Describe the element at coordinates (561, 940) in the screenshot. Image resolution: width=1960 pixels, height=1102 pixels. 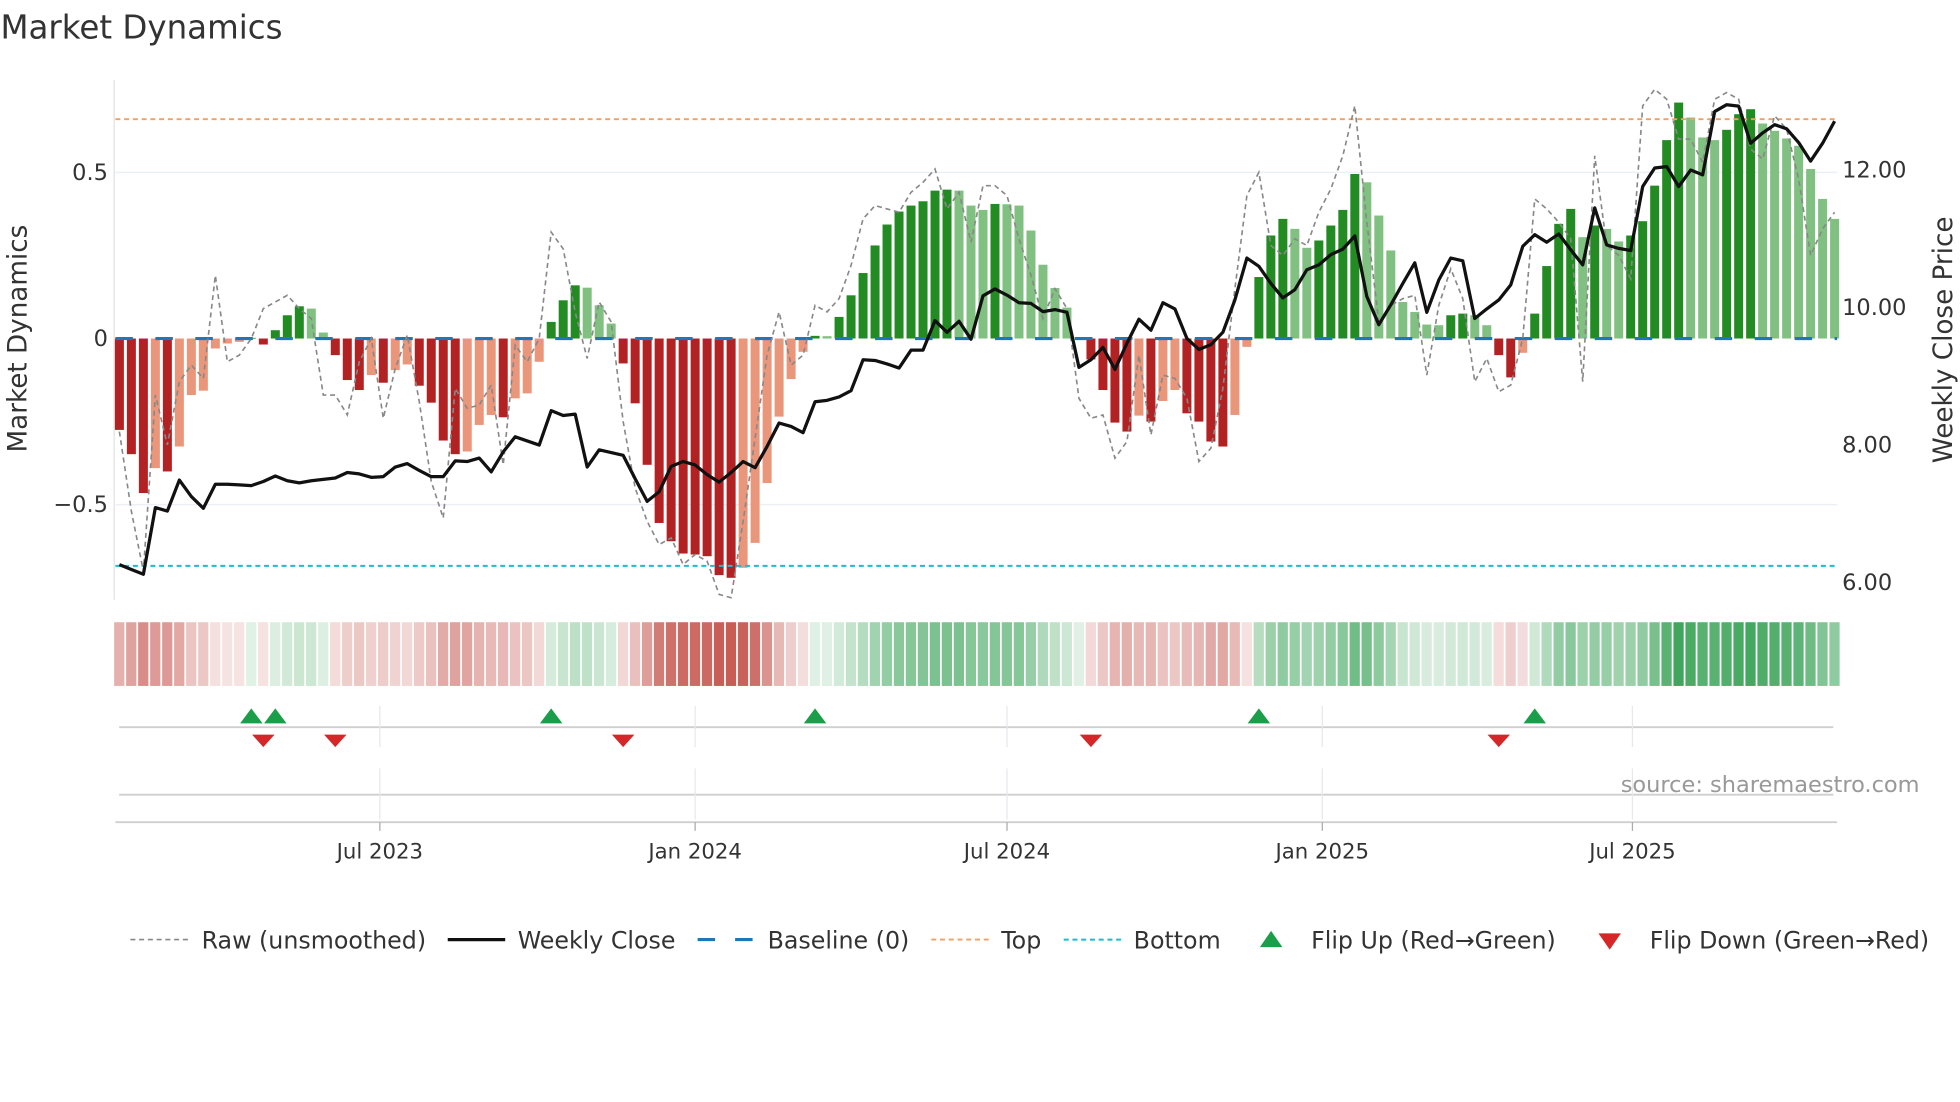
I see `legend-item-close: Weekly Close` at that location.